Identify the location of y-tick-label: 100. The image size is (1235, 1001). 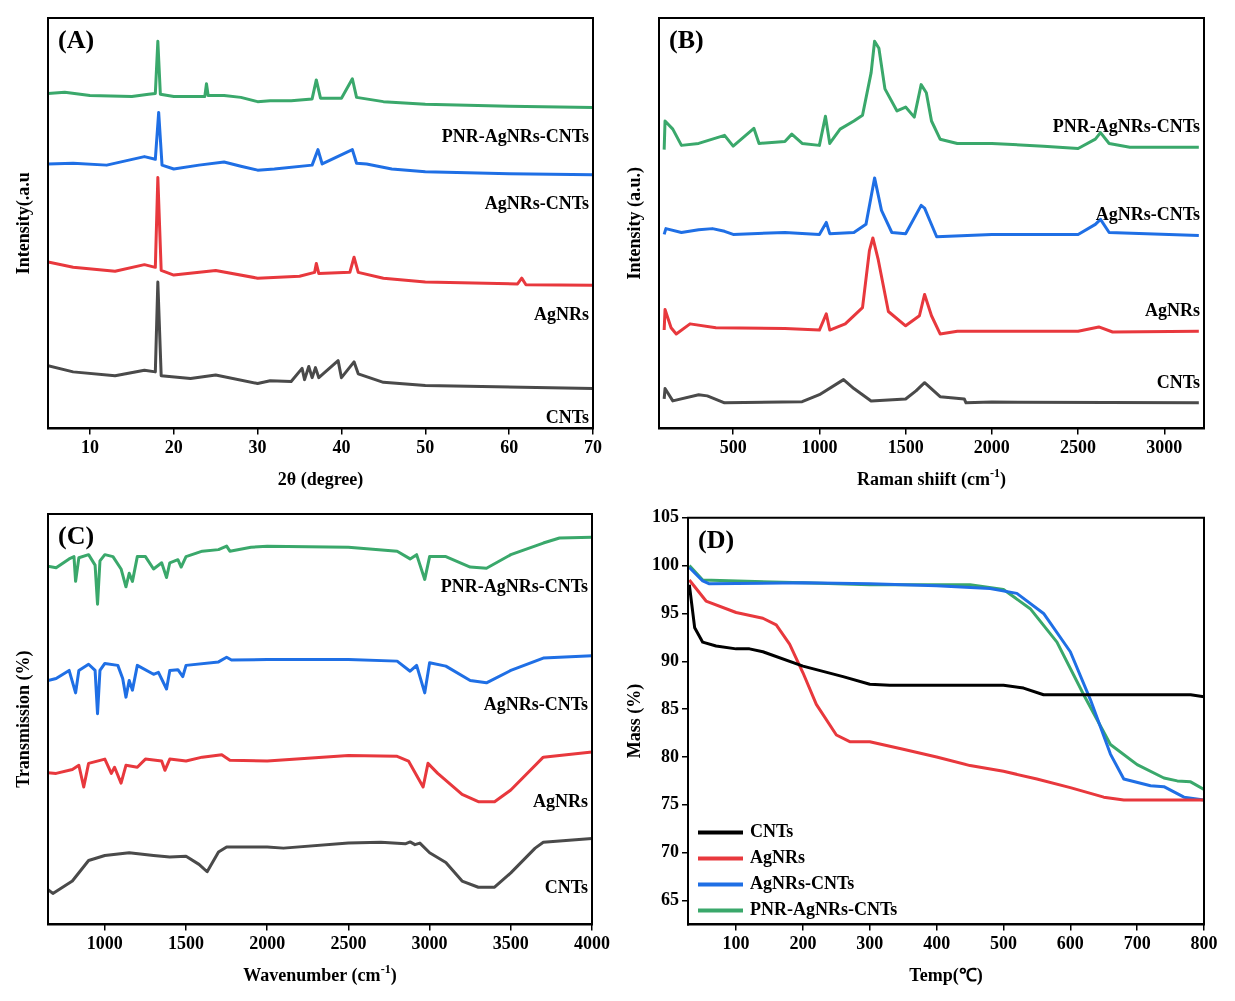
(665, 564).